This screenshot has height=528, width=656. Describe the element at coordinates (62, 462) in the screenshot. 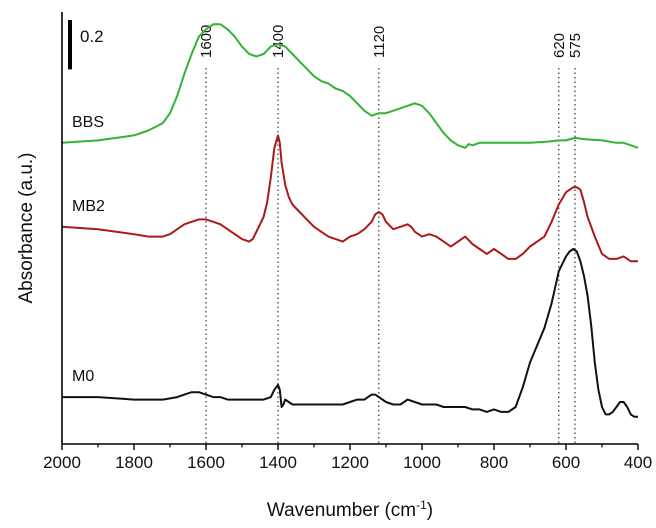

I see `x-tick-label: 2000` at that location.